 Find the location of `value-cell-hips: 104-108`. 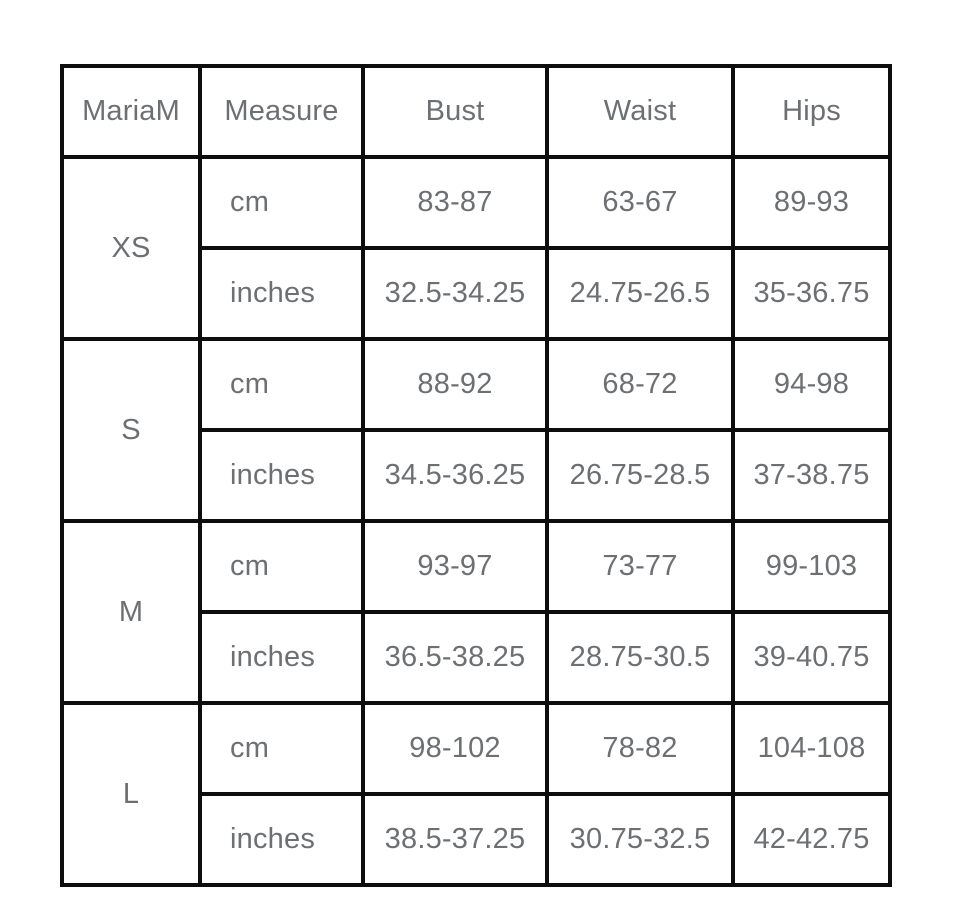

value-cell-hips: 104-108 is located at coordinates (811, 748).